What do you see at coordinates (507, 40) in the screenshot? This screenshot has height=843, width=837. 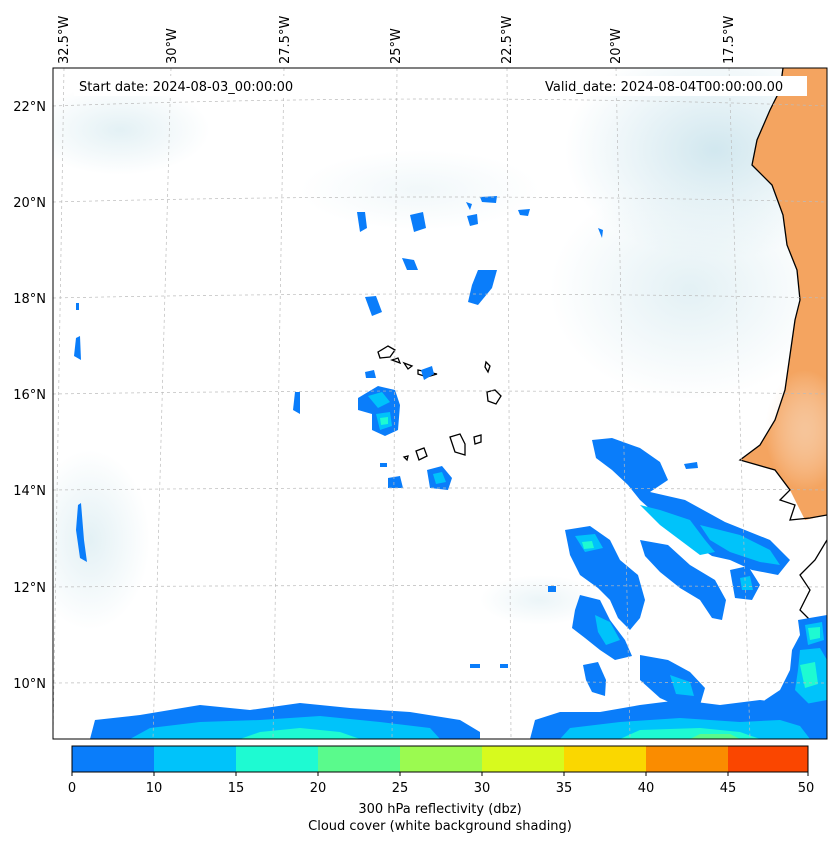 I see `lon-label: 22.5°W` at bounding box center [507, 40].